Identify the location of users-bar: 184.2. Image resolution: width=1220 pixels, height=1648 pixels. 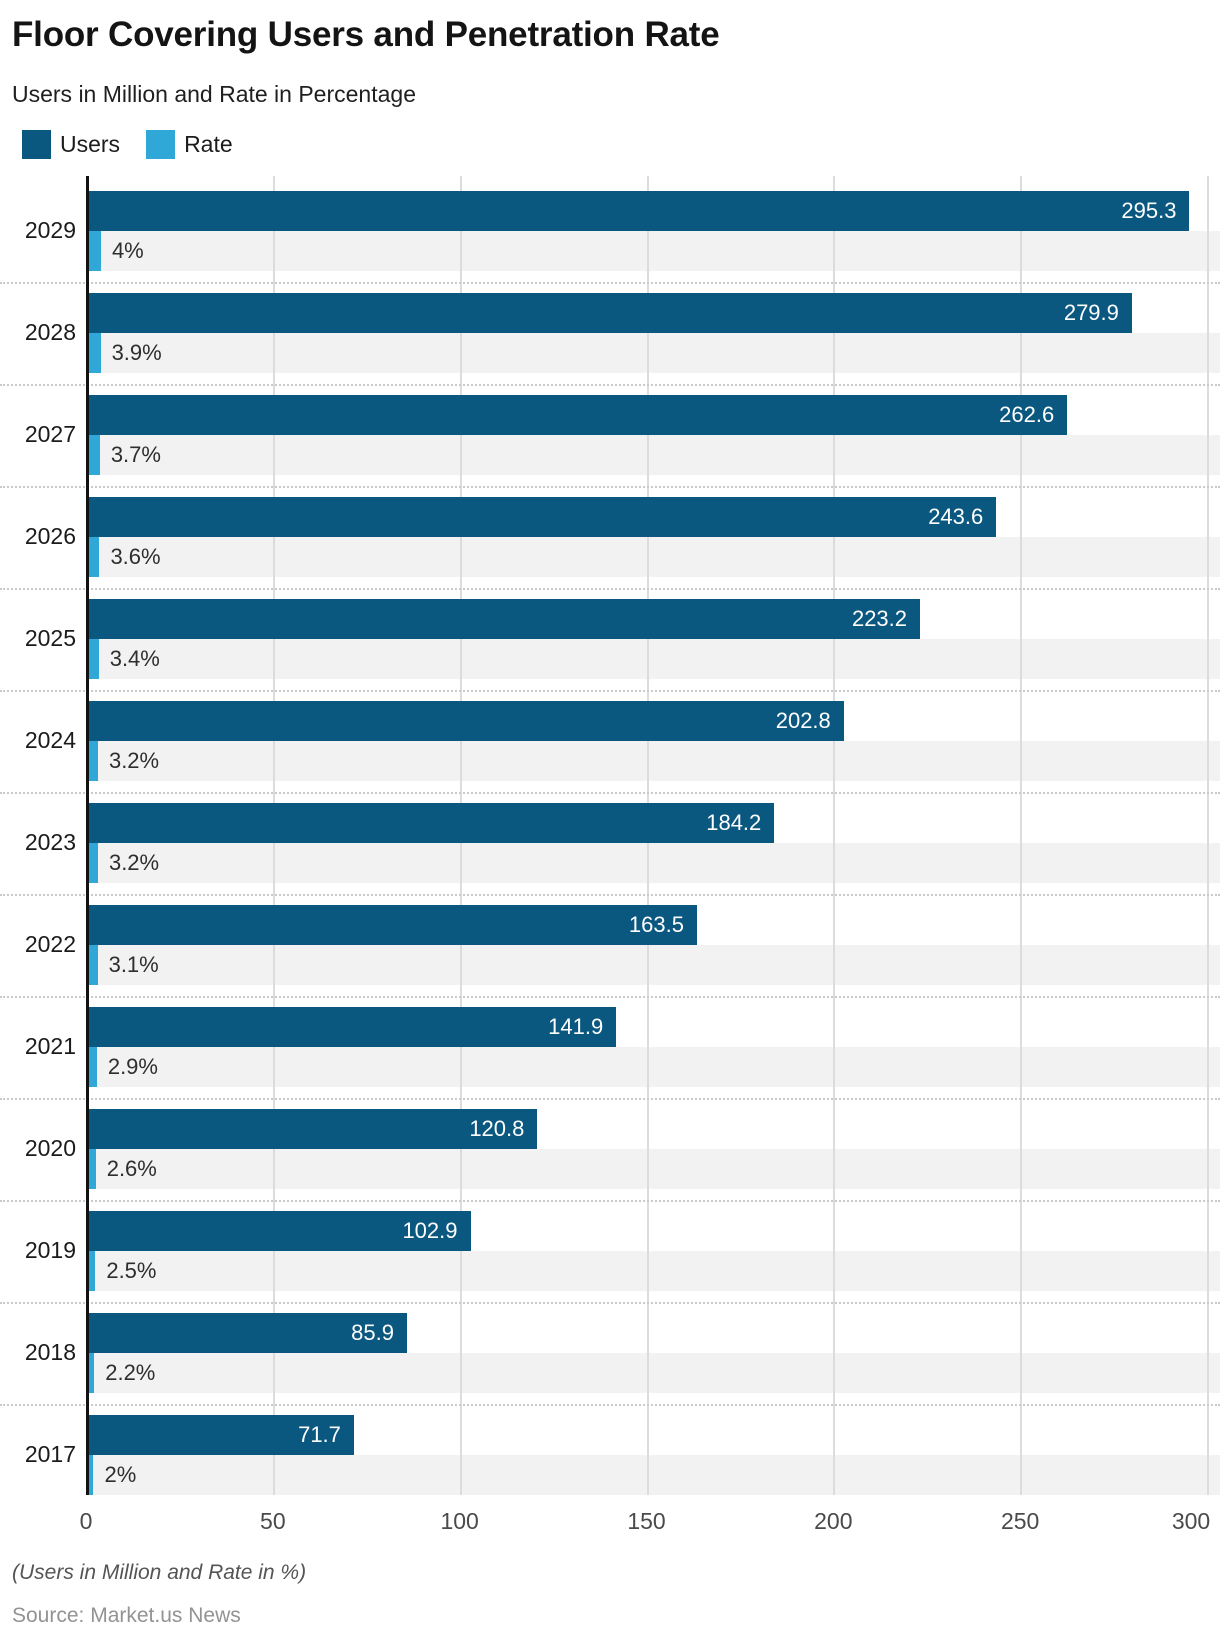
(430, 823).